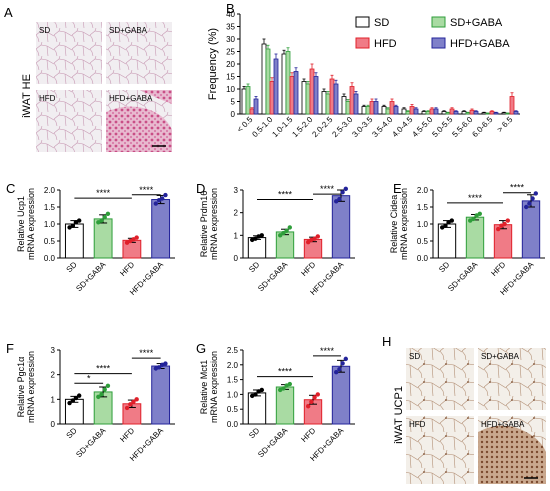  I want to click on y-axis-label: Relative Mct1mRNA expression, so click(209, 387).